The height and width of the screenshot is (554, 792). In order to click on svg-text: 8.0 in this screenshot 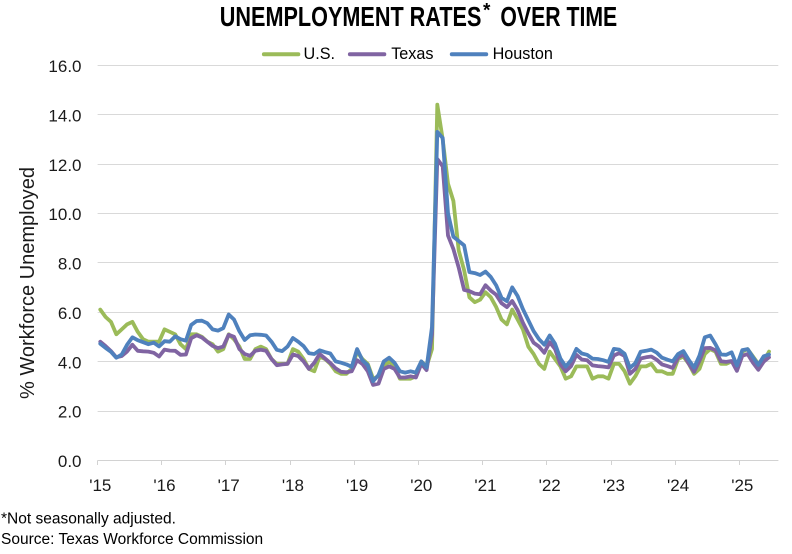, I will do `click(70, 264)`.